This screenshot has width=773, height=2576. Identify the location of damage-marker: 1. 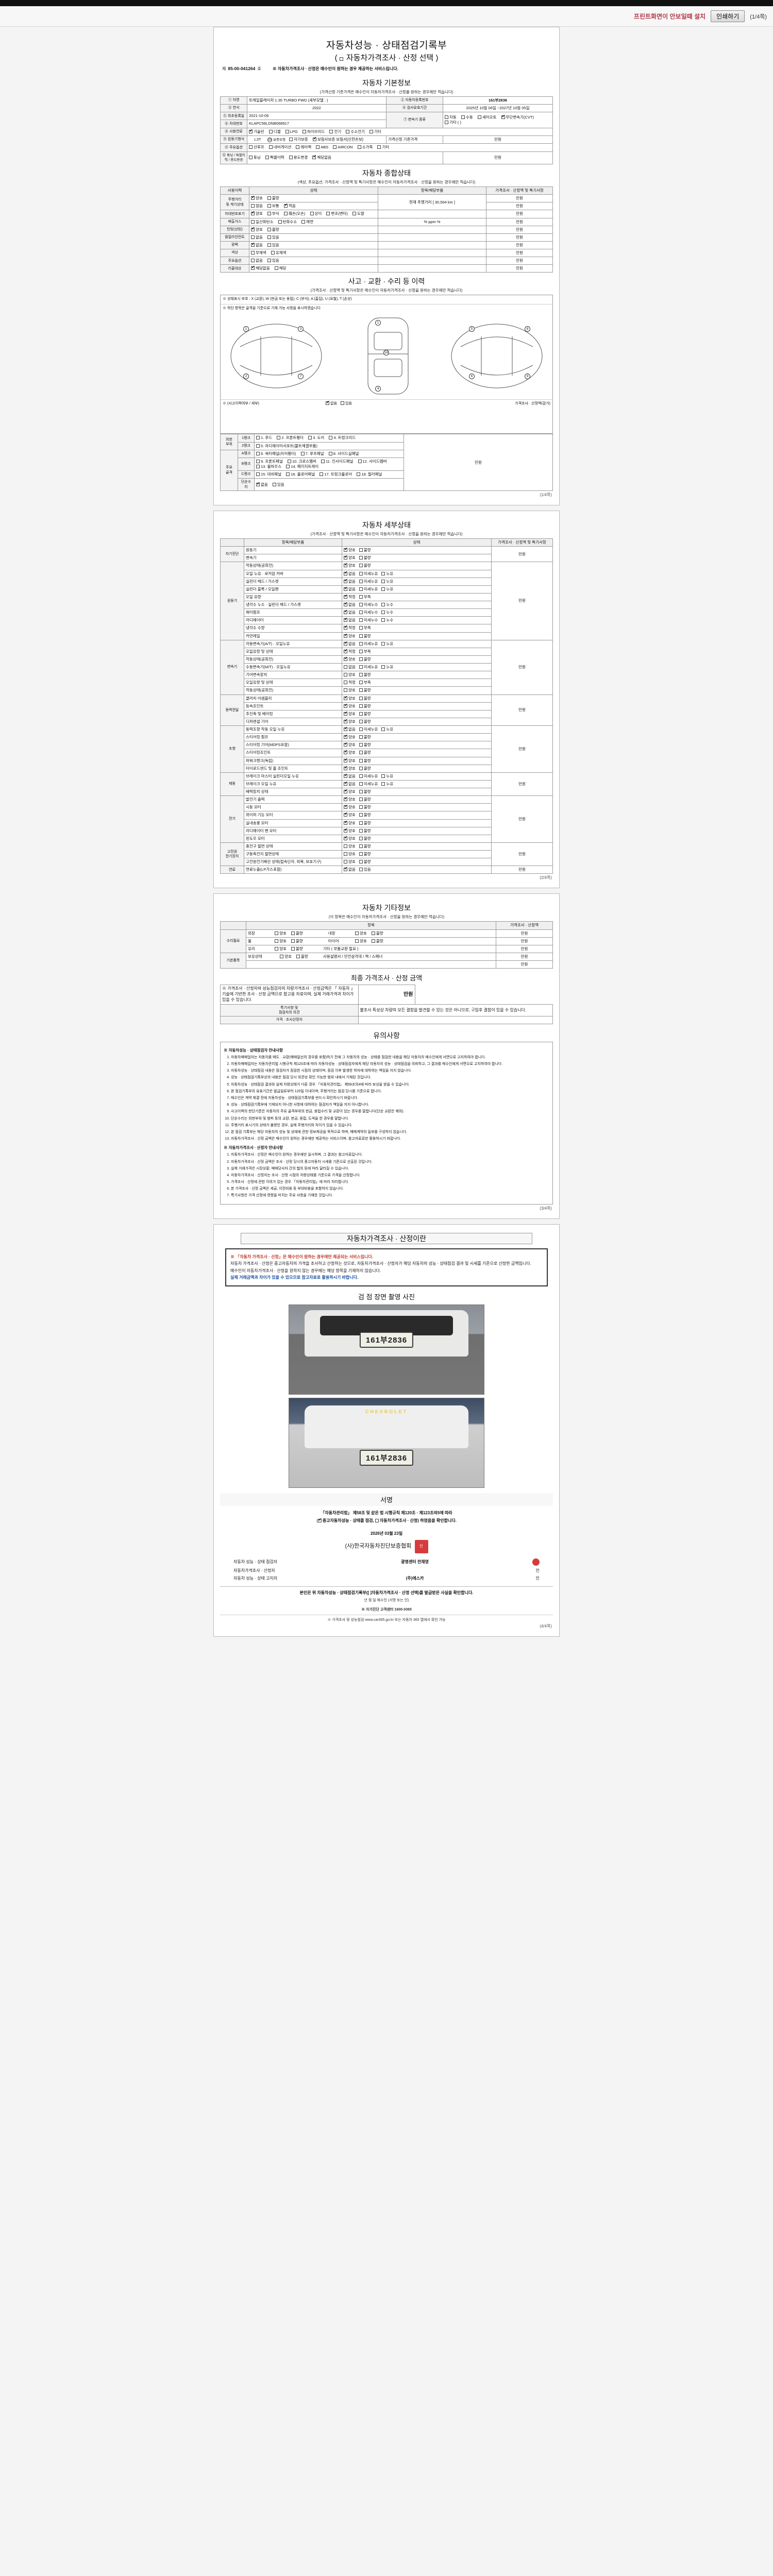
(378, 323).